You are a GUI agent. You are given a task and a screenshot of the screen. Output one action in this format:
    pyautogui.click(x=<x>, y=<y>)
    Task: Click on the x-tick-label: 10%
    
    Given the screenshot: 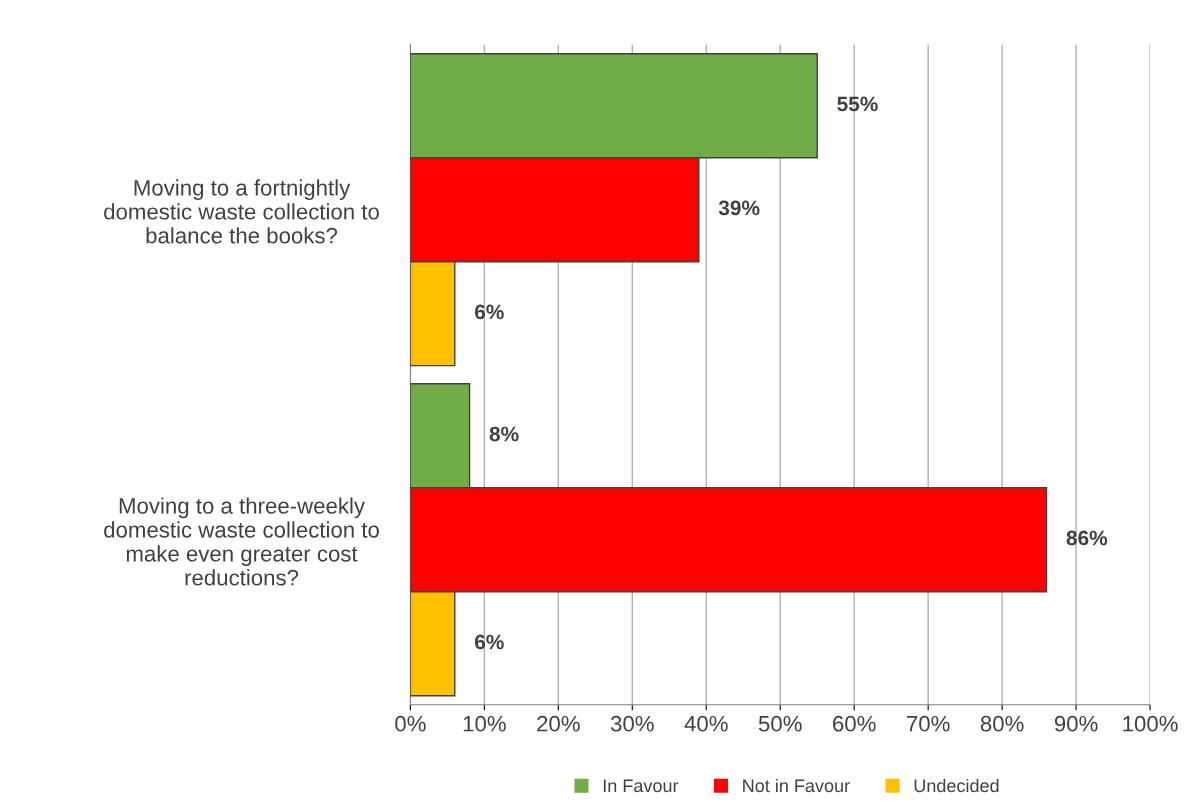 What is the action you would take?
    pyautogui.click(x=484, y=723)
    